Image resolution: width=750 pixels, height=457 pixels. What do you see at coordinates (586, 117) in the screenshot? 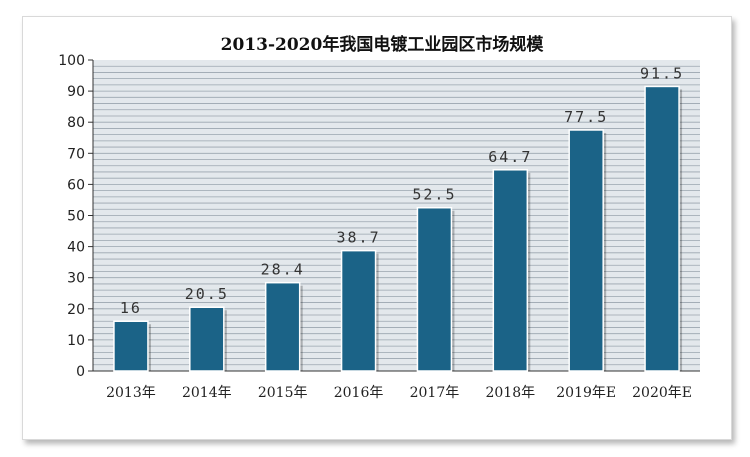
I see `data-label: 77.5` at bounding box center [586, 117].